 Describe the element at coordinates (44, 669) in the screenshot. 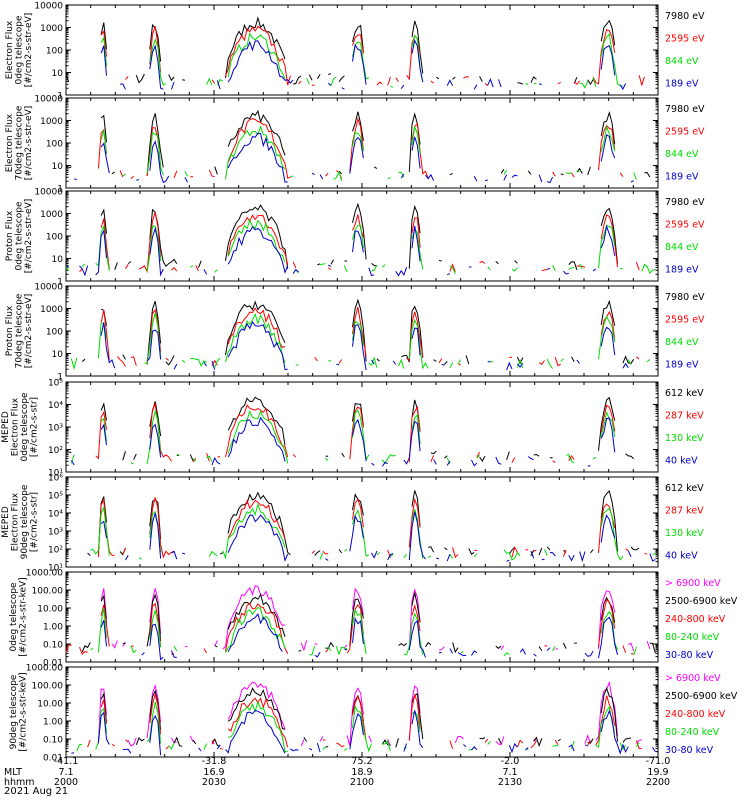

I see `y-tick-label: 1000.00` at that location.